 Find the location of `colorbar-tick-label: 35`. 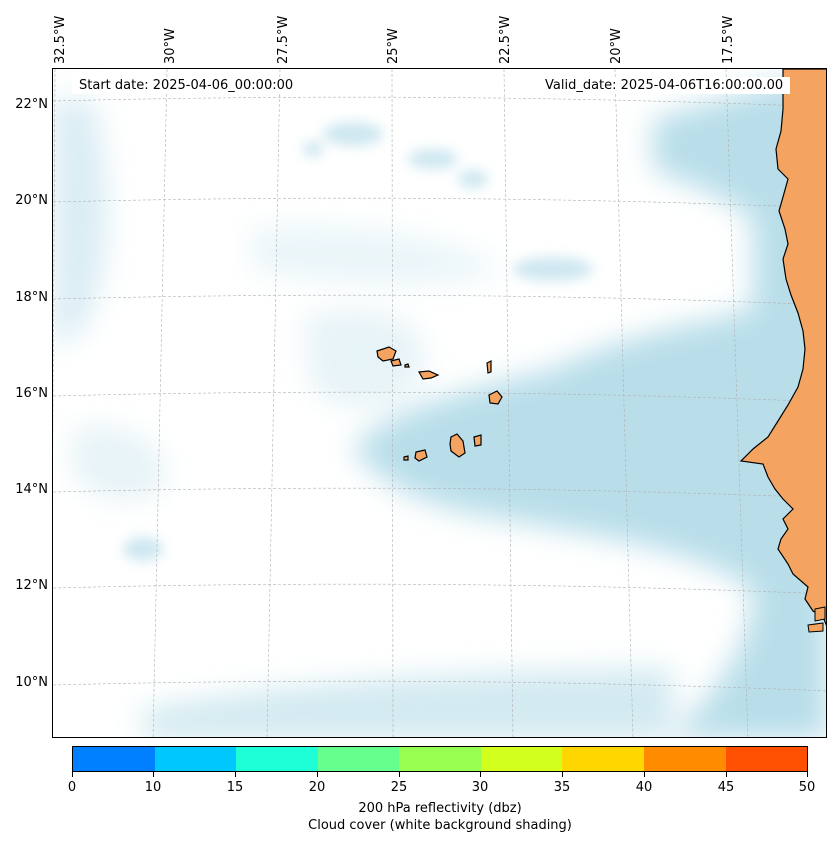

colorbar-tick-label: 35 is located at coordinates (562, 787).